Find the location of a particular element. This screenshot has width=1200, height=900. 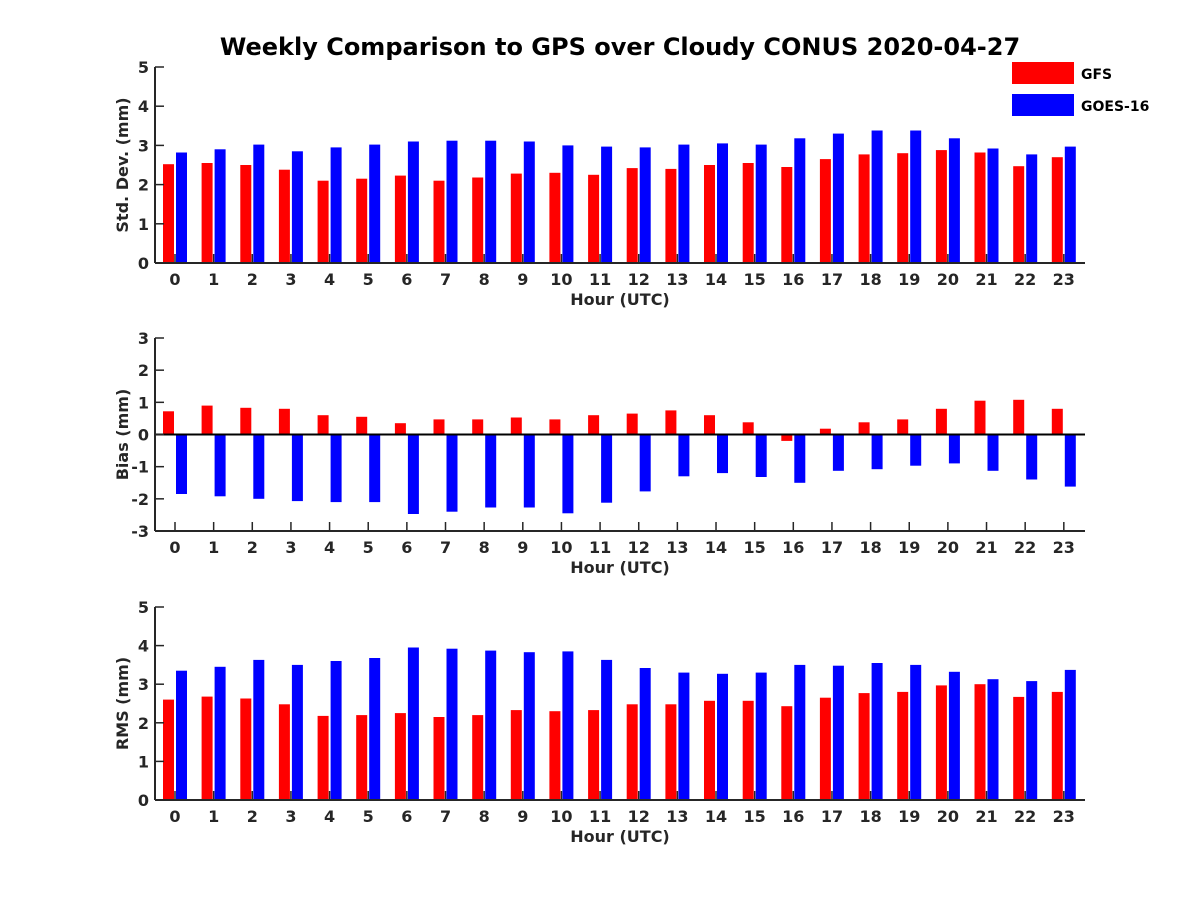

x-tick-label-bias: 12 is located at coordinates (639, 547).